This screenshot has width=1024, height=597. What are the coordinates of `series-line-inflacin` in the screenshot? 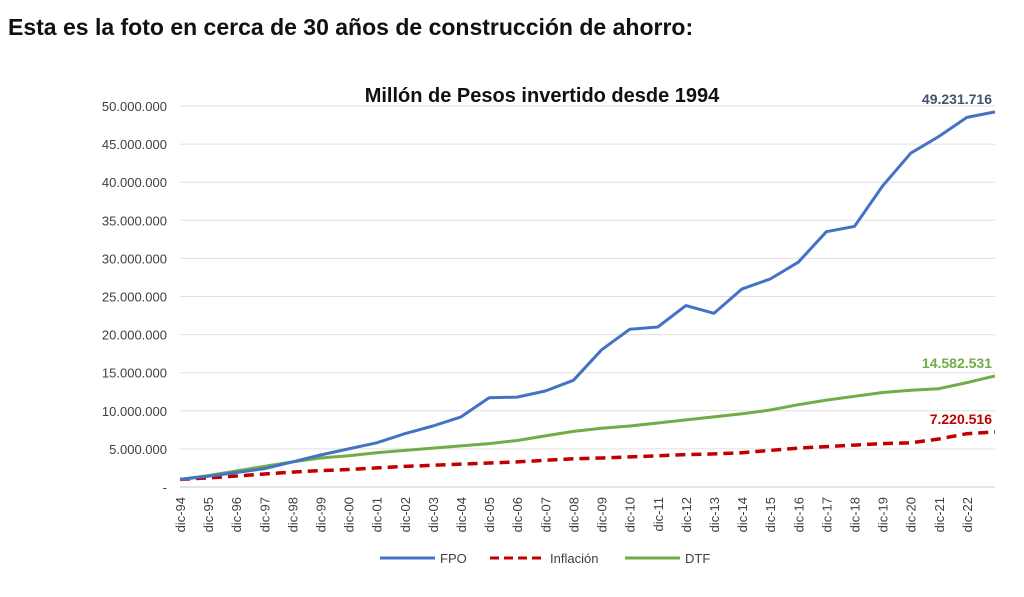 It's located at (587, 456).